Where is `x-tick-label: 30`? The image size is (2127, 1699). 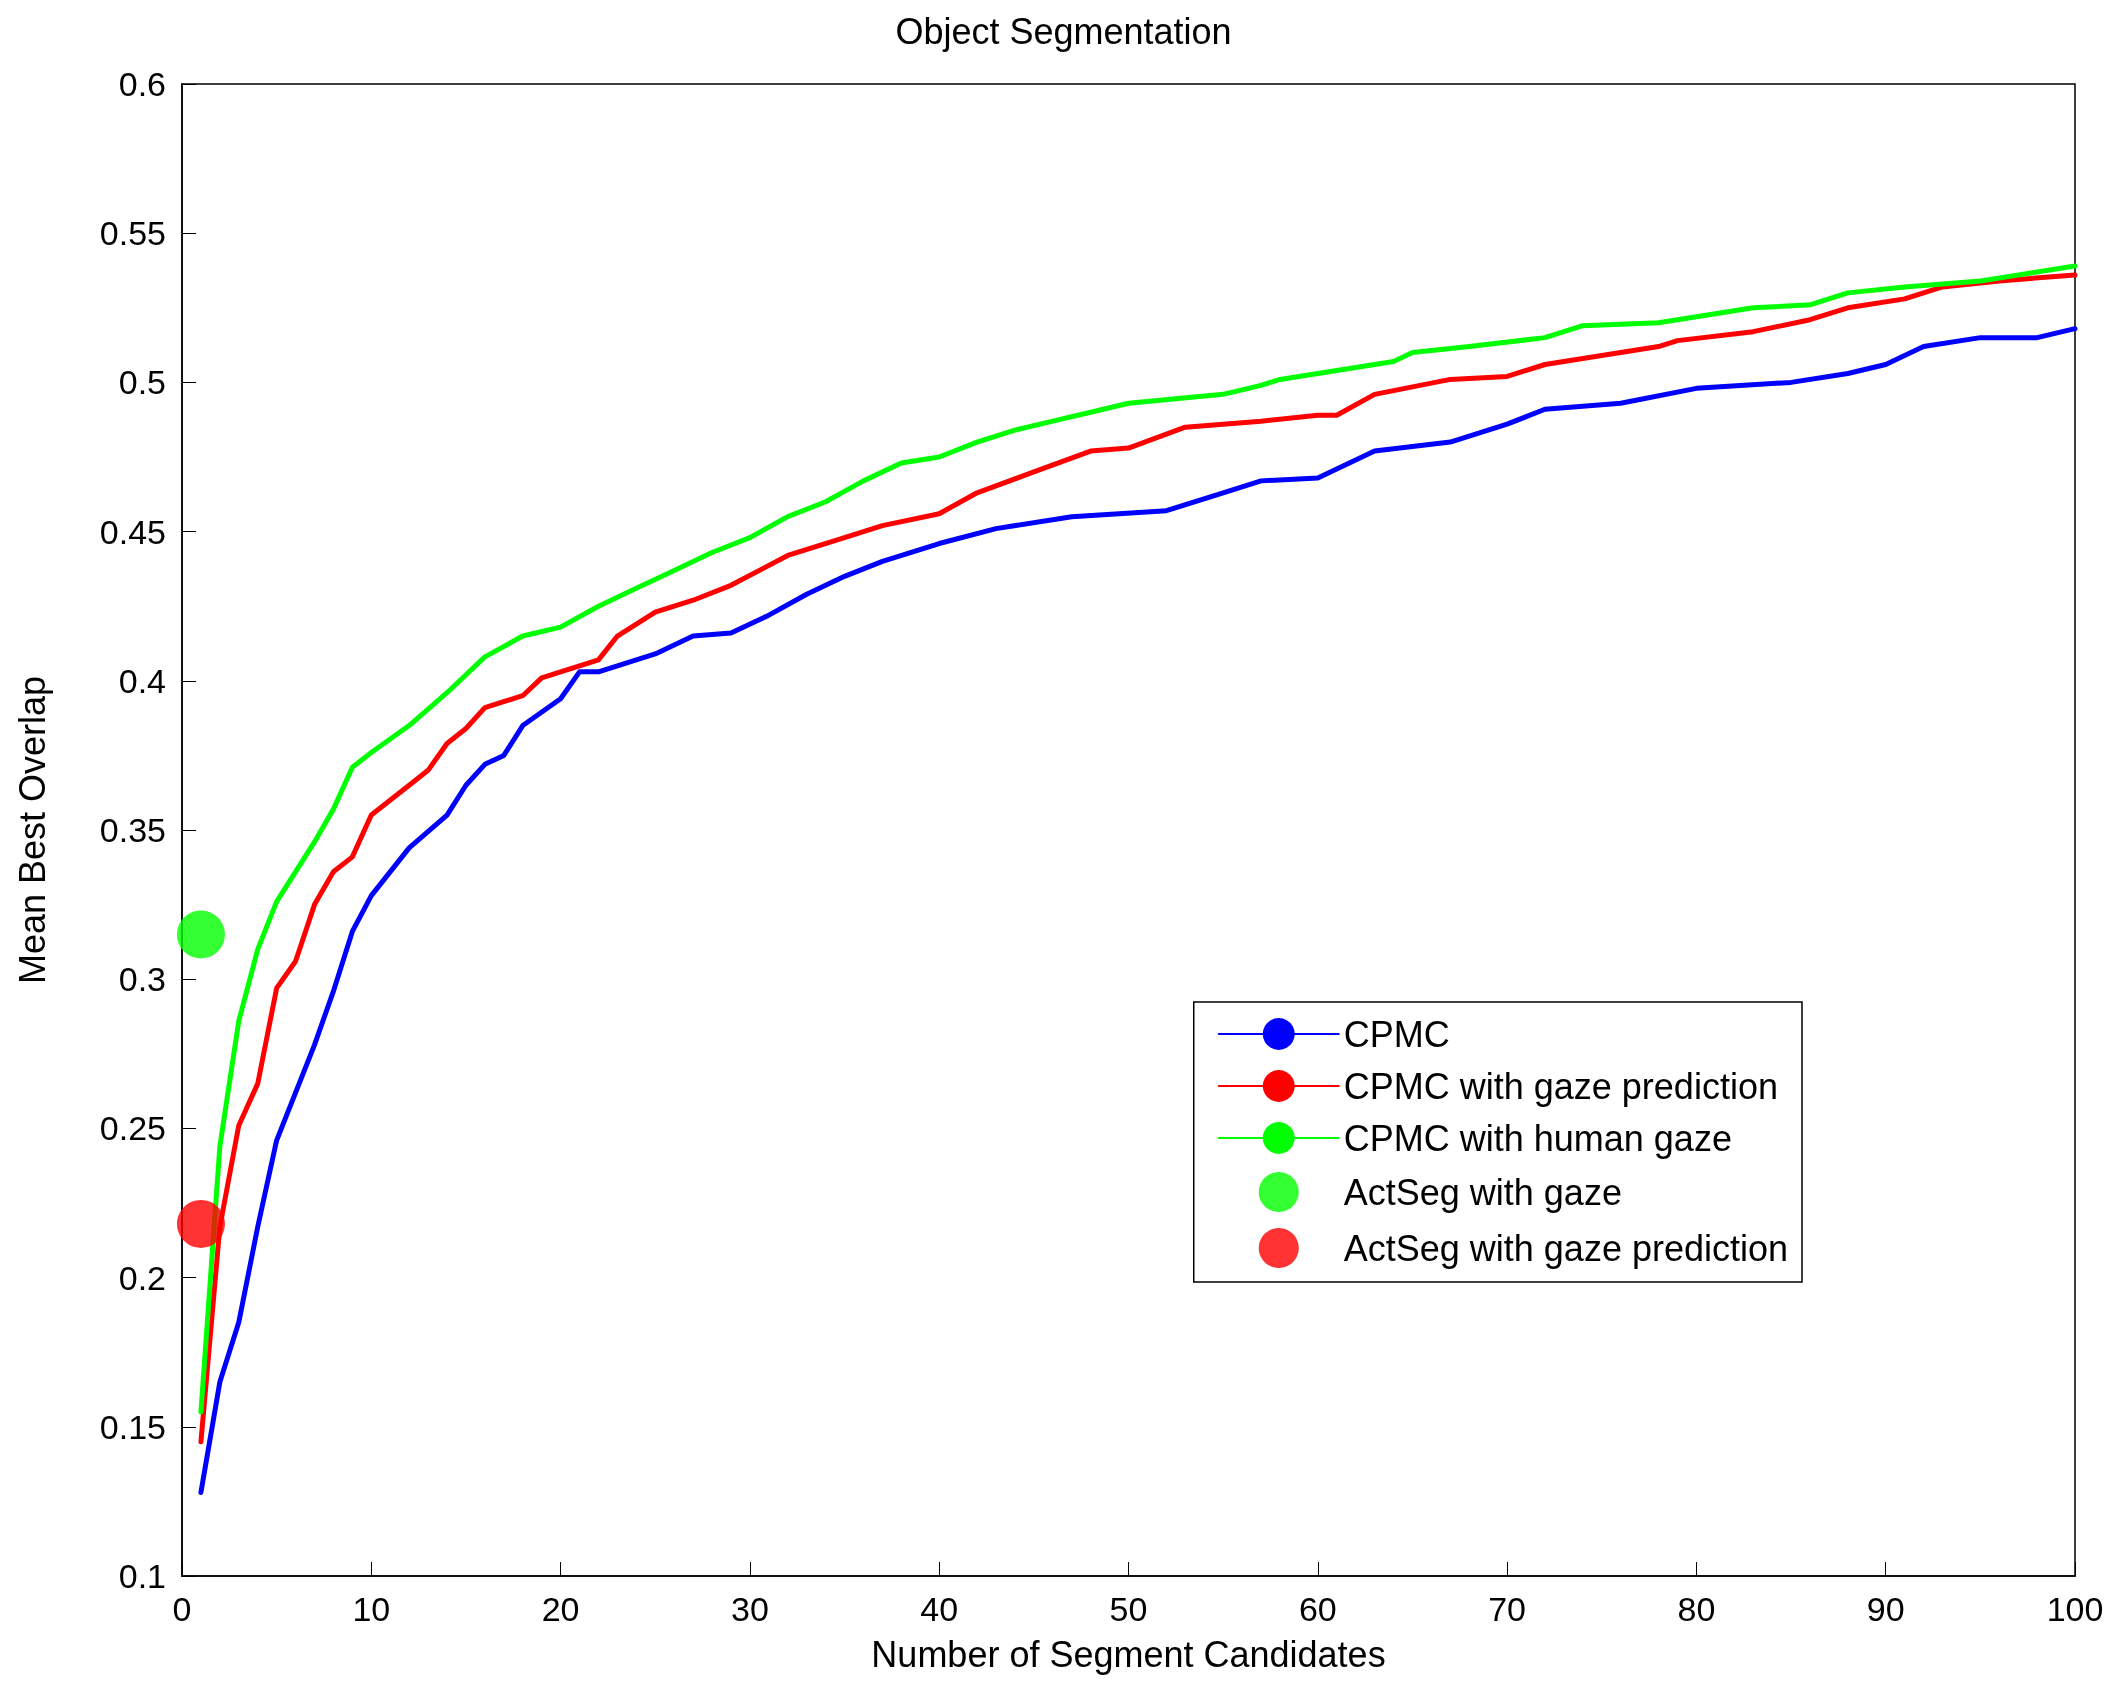 x-tick-label: 30 is located at coordinates (749, 1609).